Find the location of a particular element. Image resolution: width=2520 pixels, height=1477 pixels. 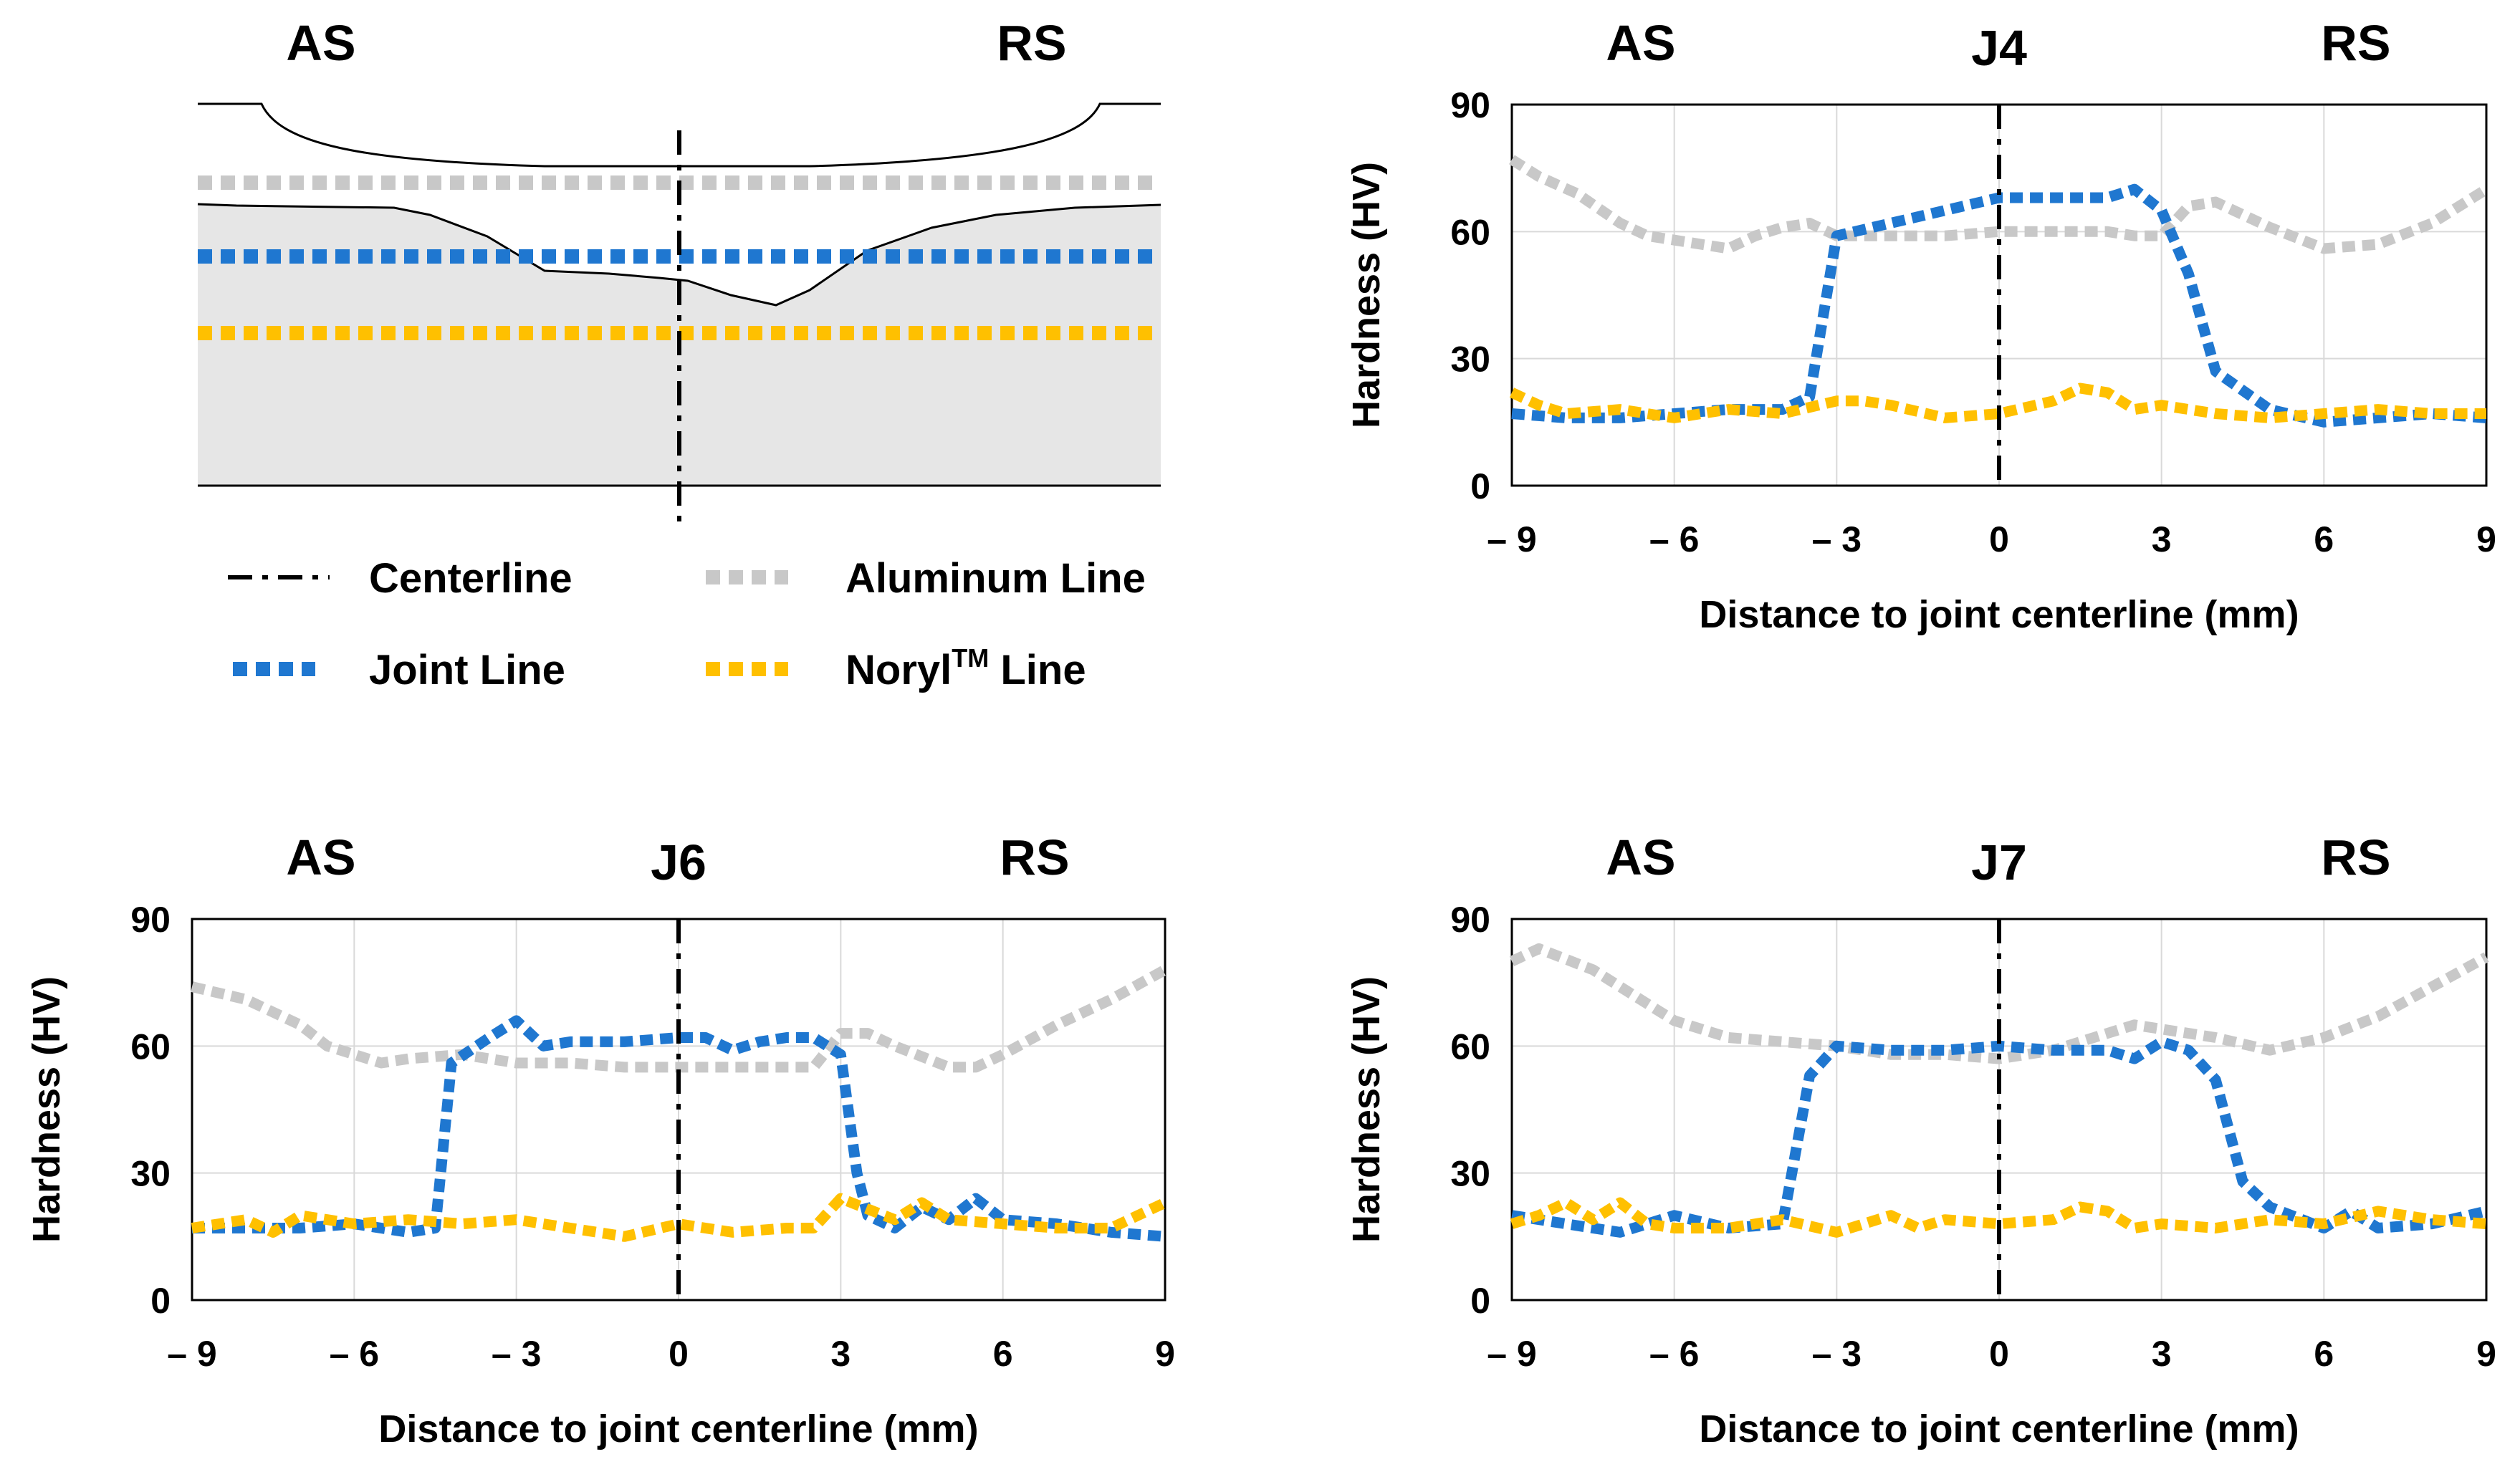

schematic-sheet-top-edge is located at coordinates (679, 255).